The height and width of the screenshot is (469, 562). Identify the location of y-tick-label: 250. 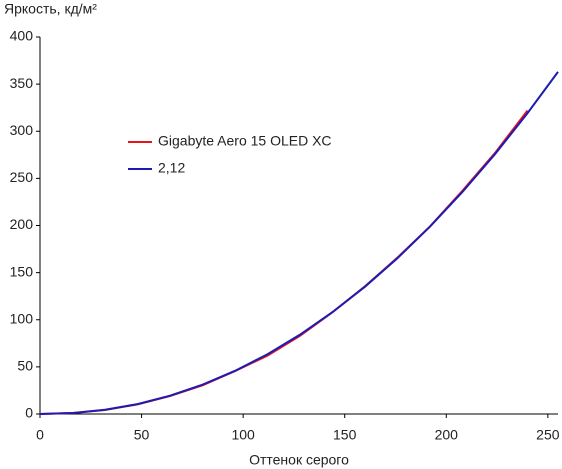
(22, 177).